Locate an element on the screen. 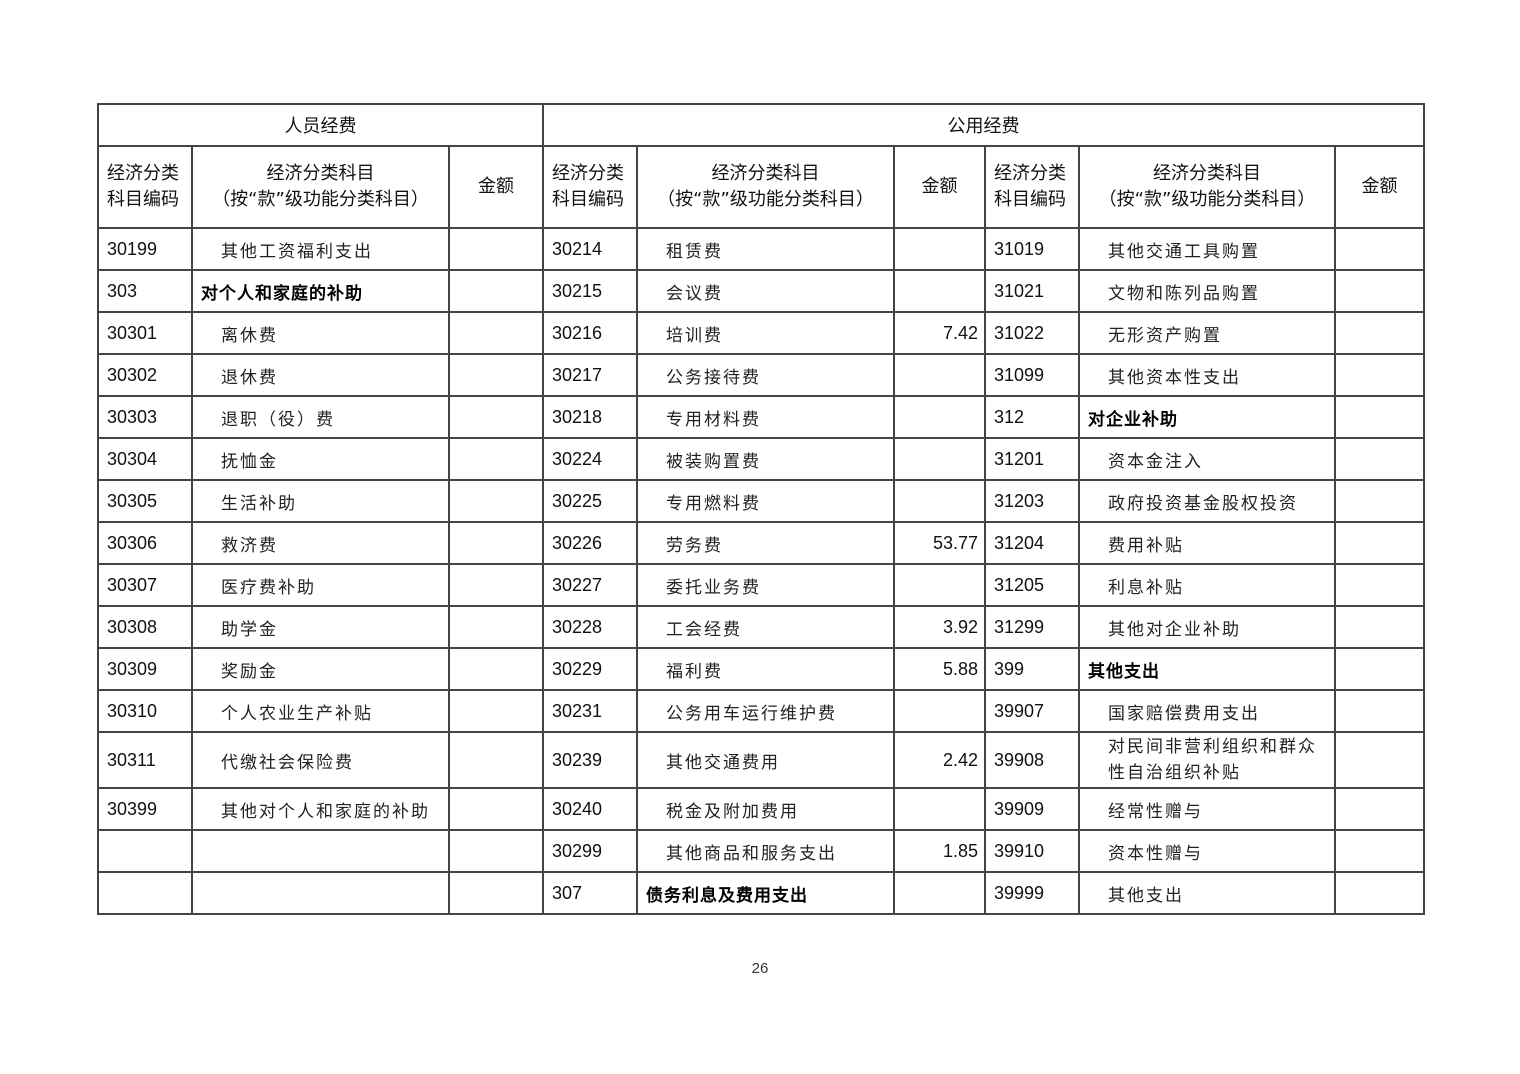  cell-code: 30310 is located at coordinates (145, 711).